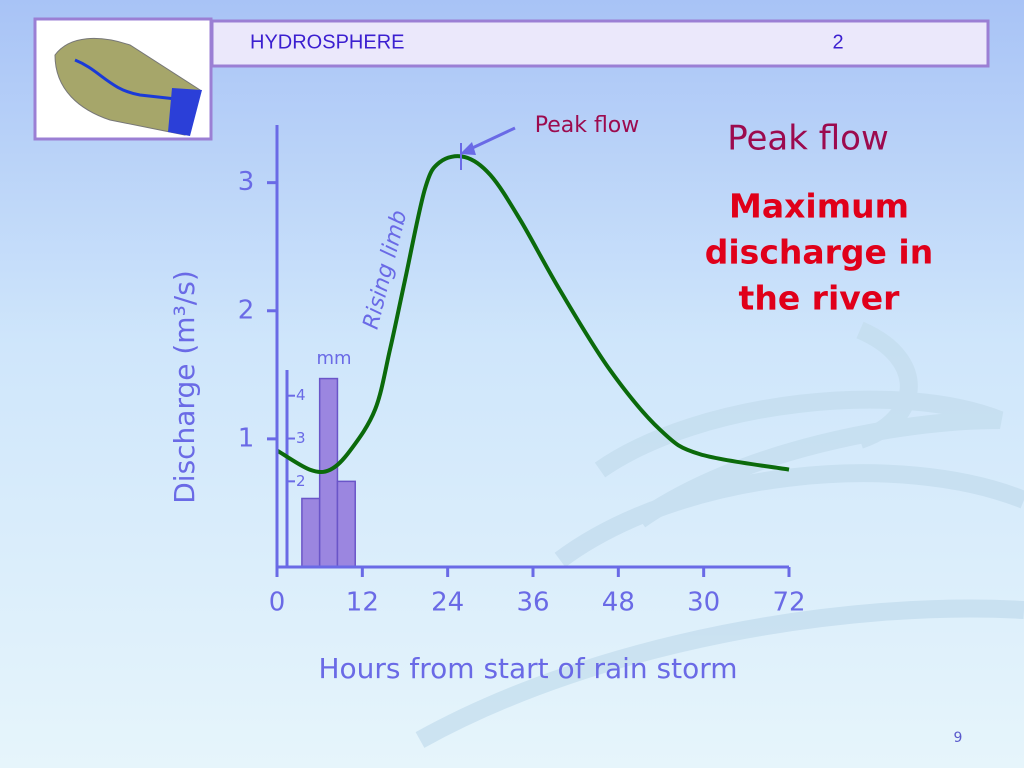 This screenshot has width=1024, height=768. Describe the element at coordinates (820, 298) in the screenshot. I see `definition-line: the river` at that location.